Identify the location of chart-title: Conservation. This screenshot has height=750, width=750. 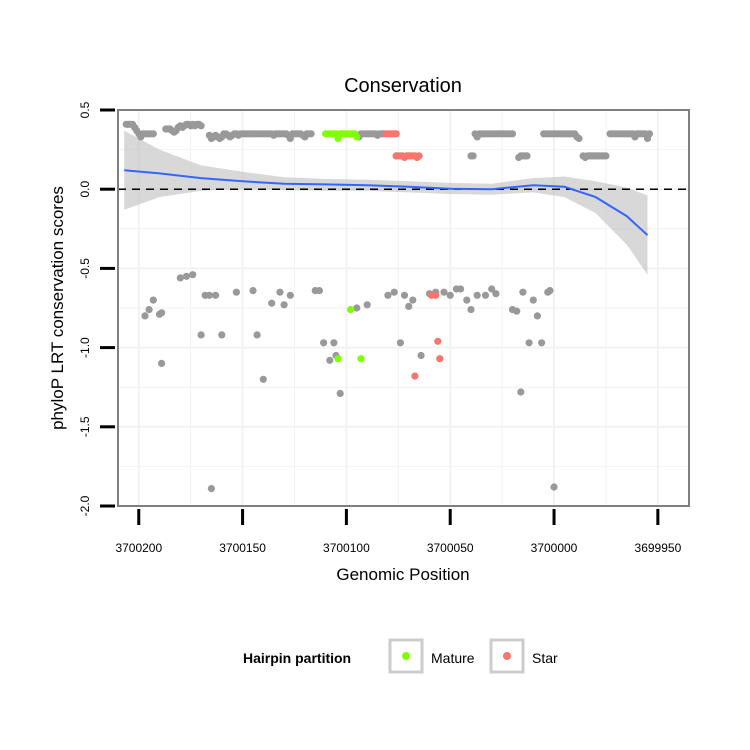
(403, 86).